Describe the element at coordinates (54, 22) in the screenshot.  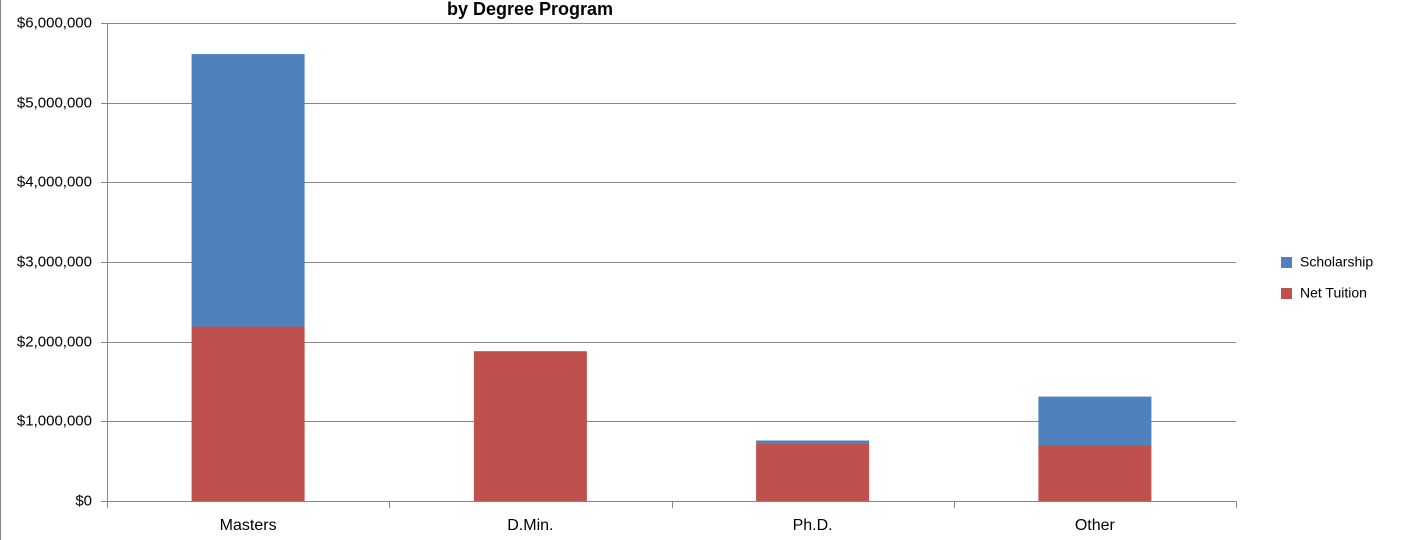
I see `y-tick-label: $6,000,000` at that location.